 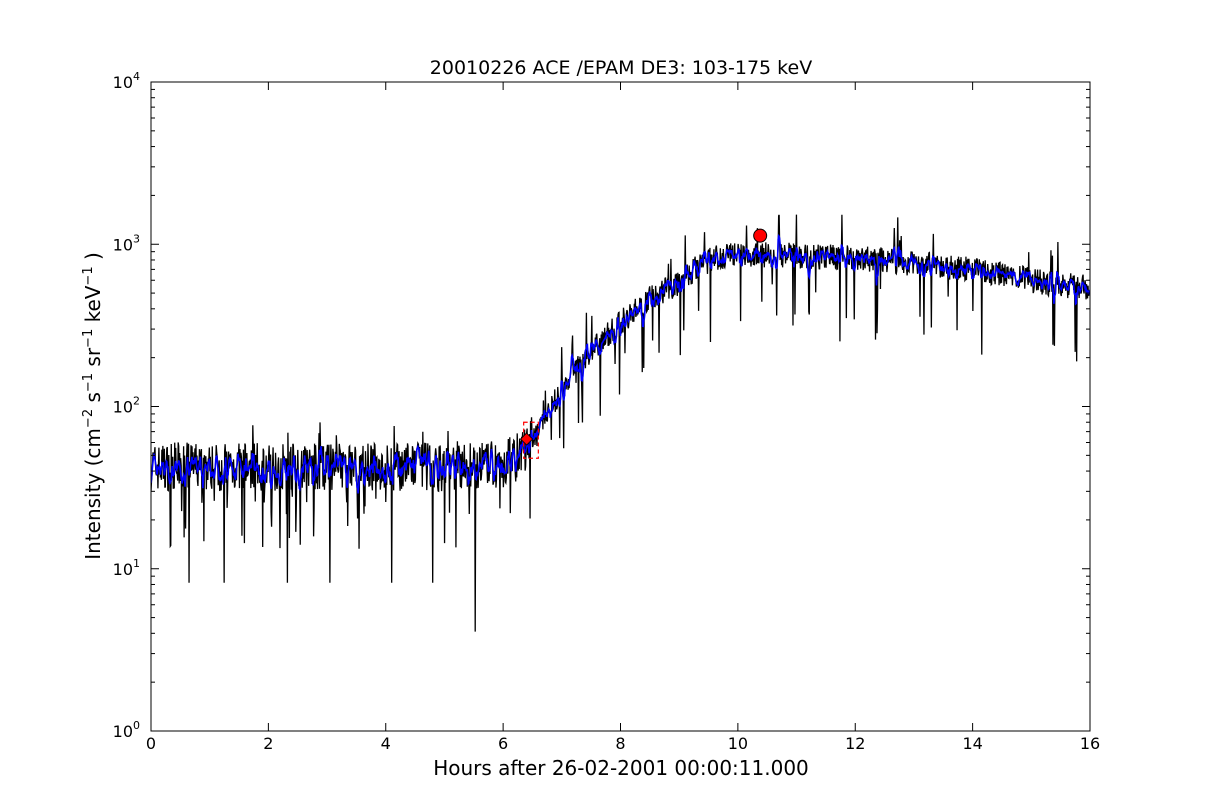 What do you see at coordinates (527, 439) in the screenshot?
I see `onset-marker` at bounding box center [527, 439].